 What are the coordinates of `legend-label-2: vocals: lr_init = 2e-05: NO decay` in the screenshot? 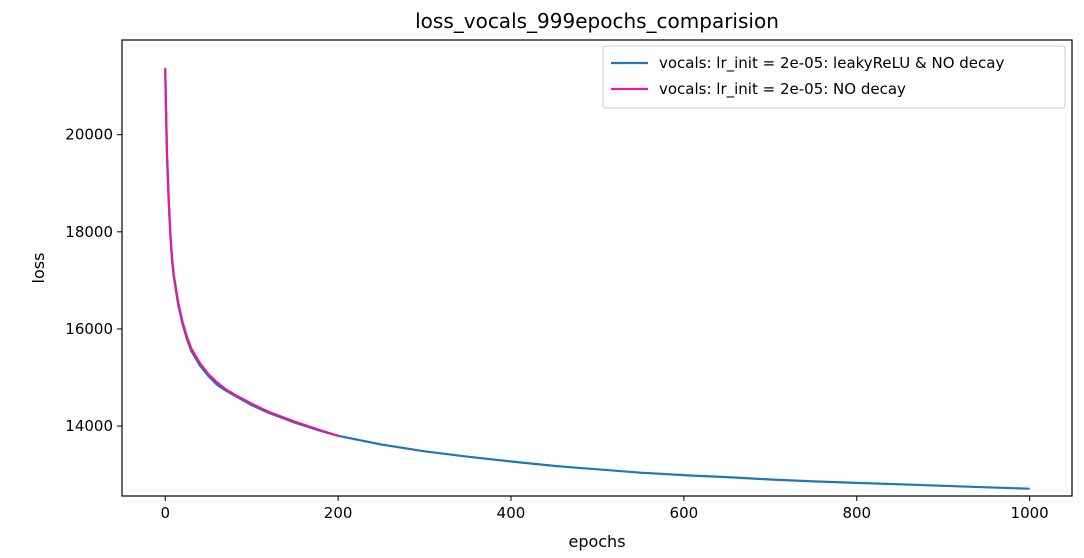 It's located at (782, 89).